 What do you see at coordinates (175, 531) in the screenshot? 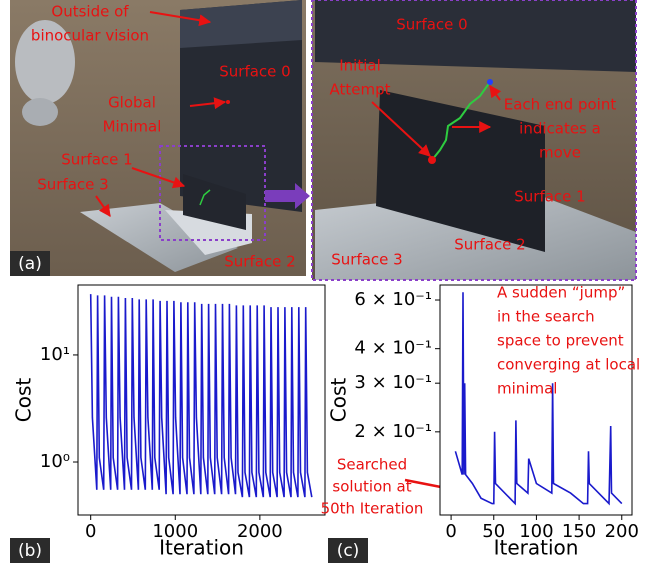
I see `x-tick-label: 1000` at bounding box center [175, 531].